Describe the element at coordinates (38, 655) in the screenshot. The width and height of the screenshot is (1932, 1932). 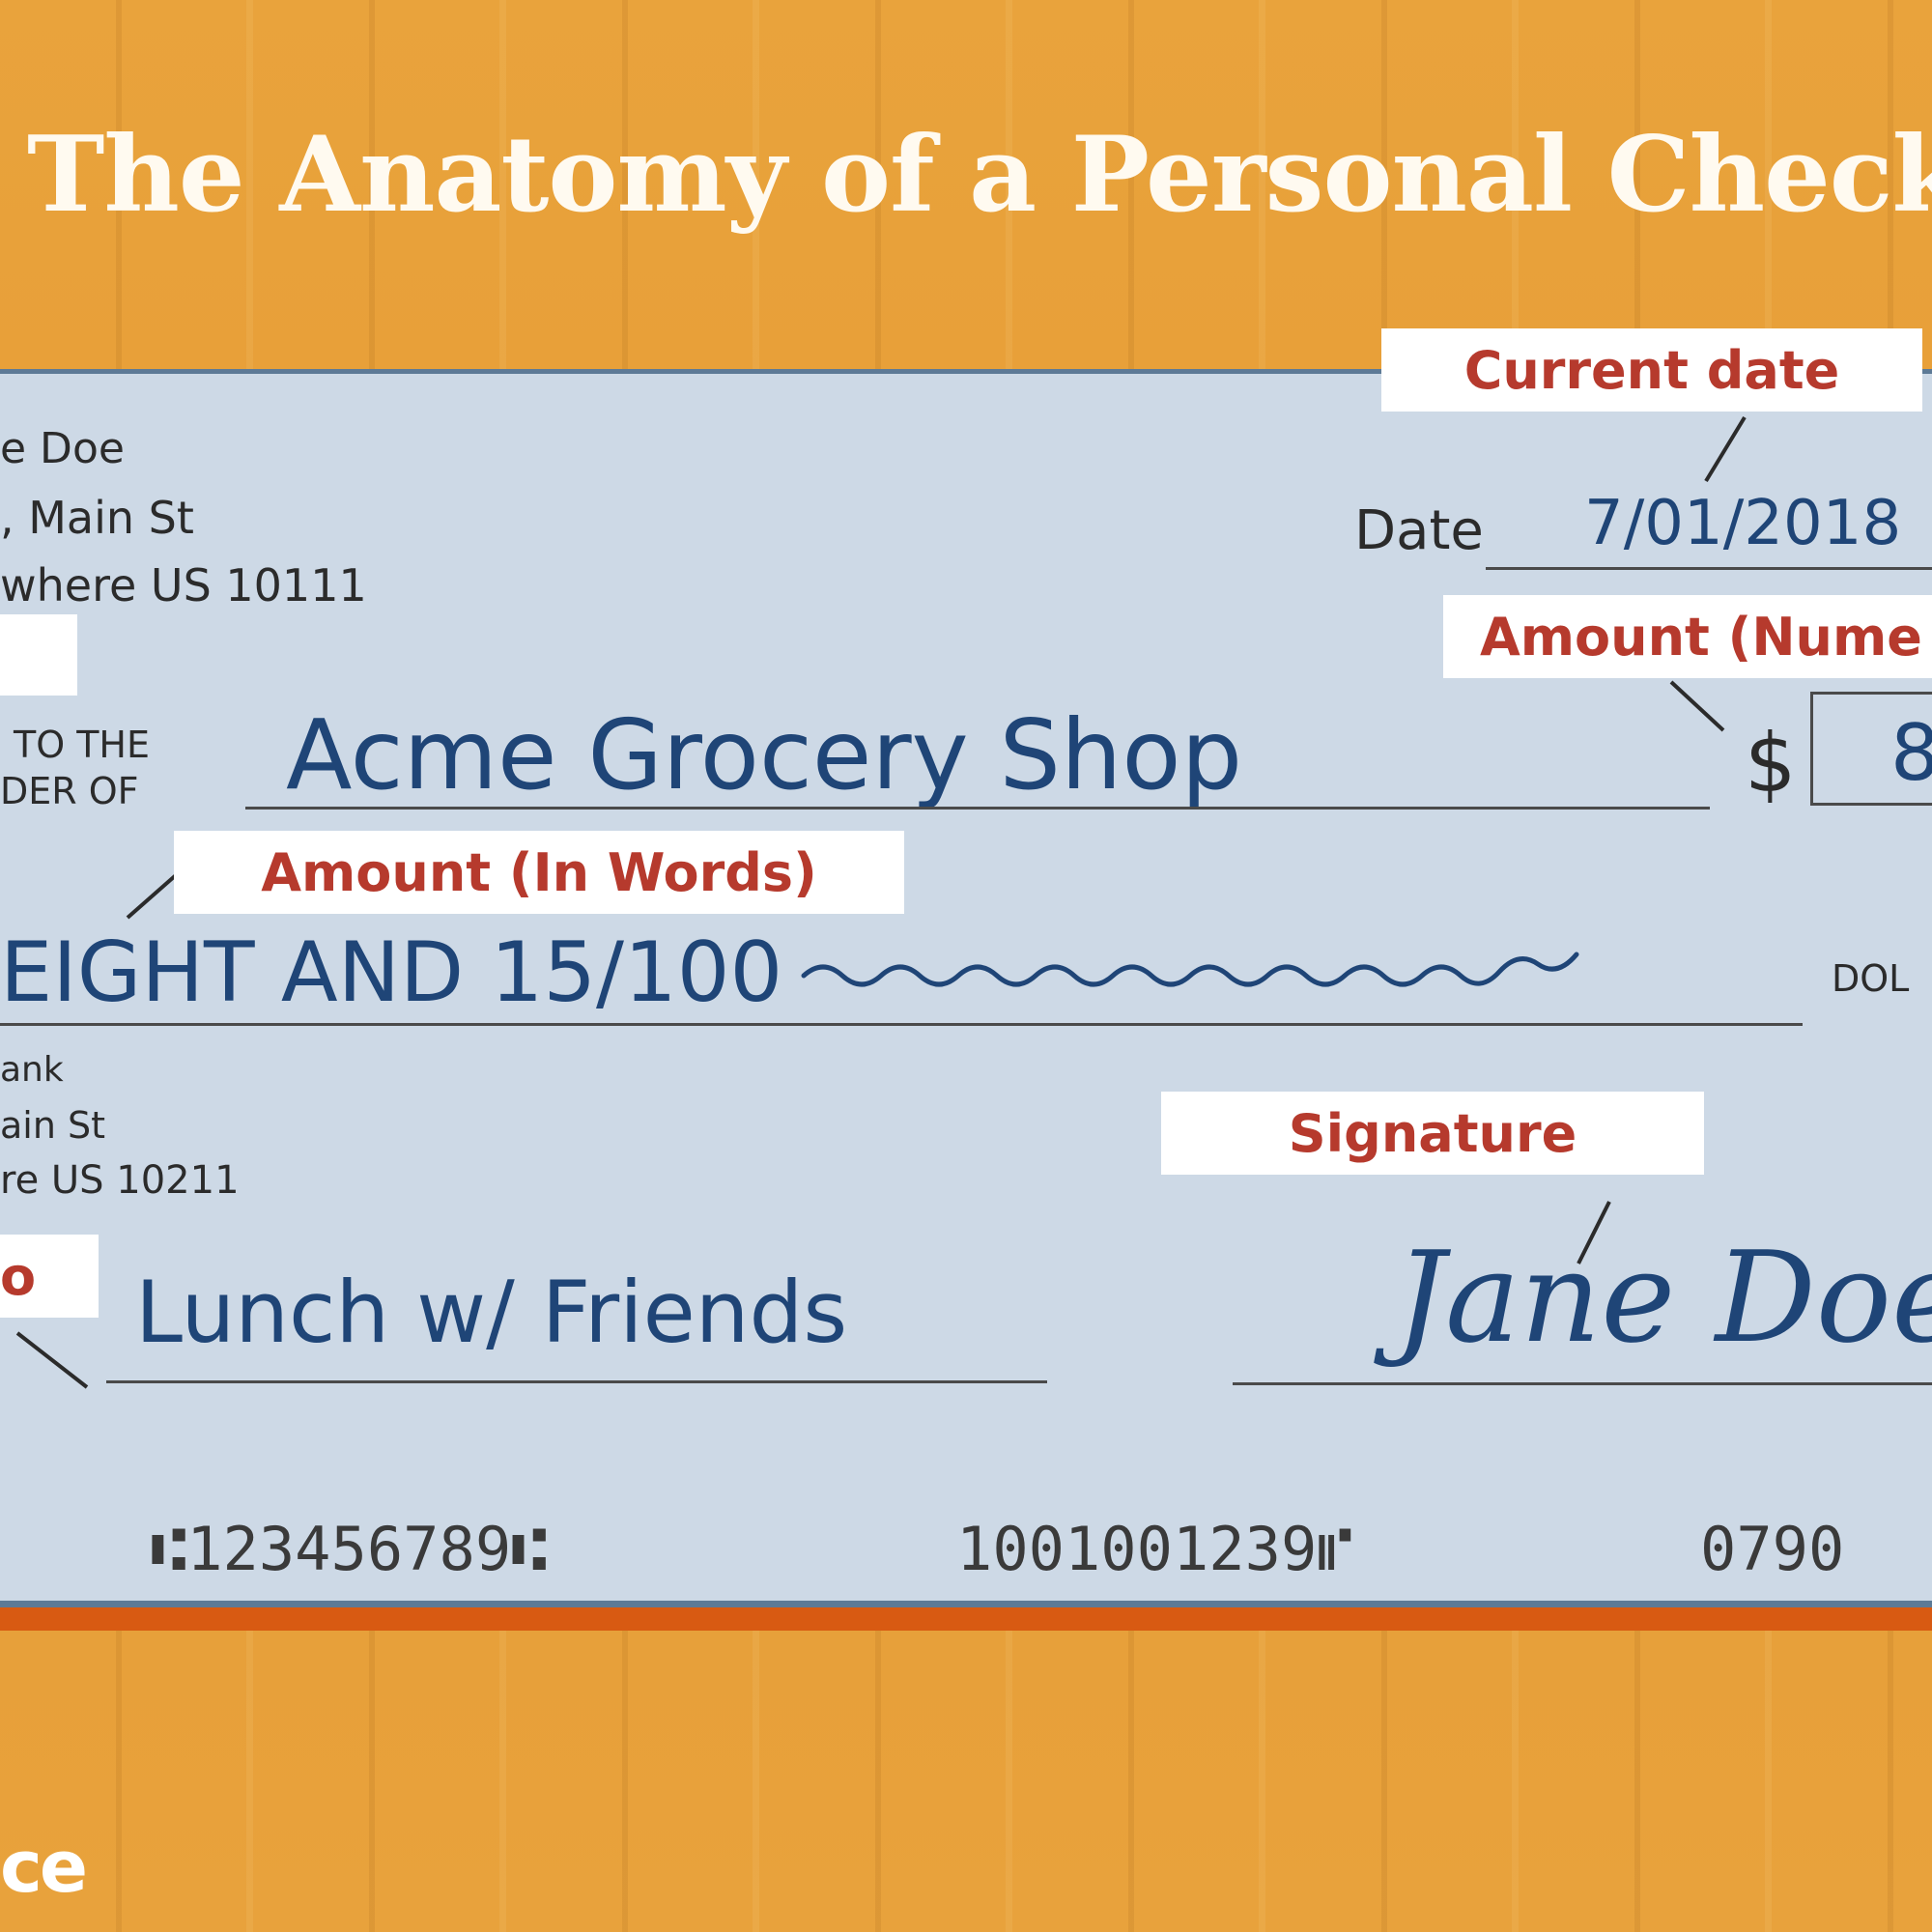
I see `label-blank` at that location.